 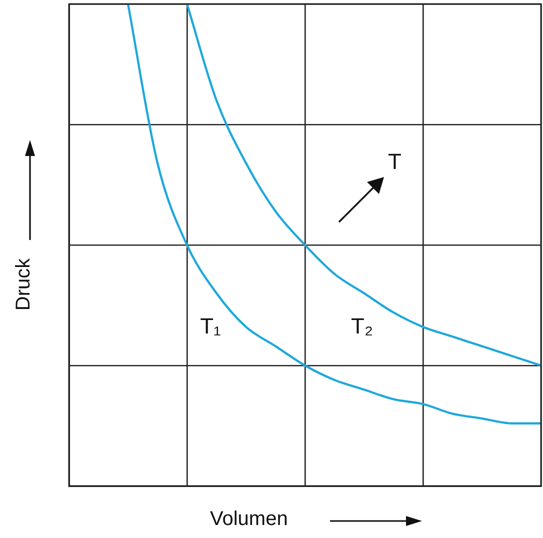 I want to click on annotation: T, so click(x=395, y=161).